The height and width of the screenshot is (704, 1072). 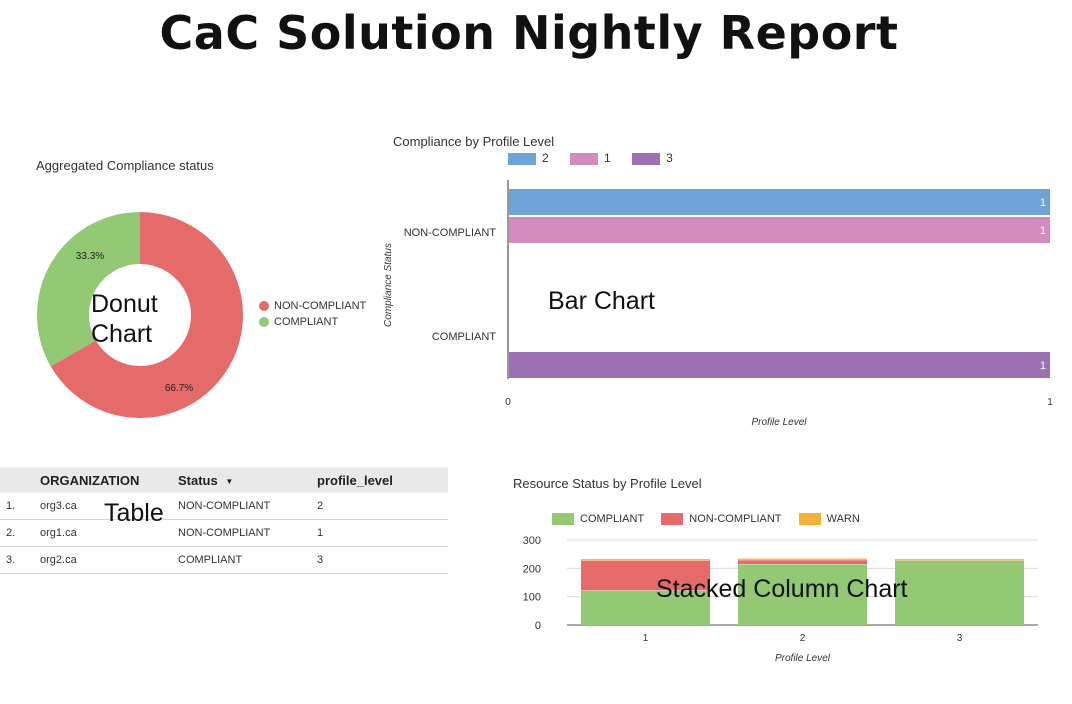 I want to click on table-row: 1. org3.ca NON-COMPLIANT 2, so click(x=224, y=506).